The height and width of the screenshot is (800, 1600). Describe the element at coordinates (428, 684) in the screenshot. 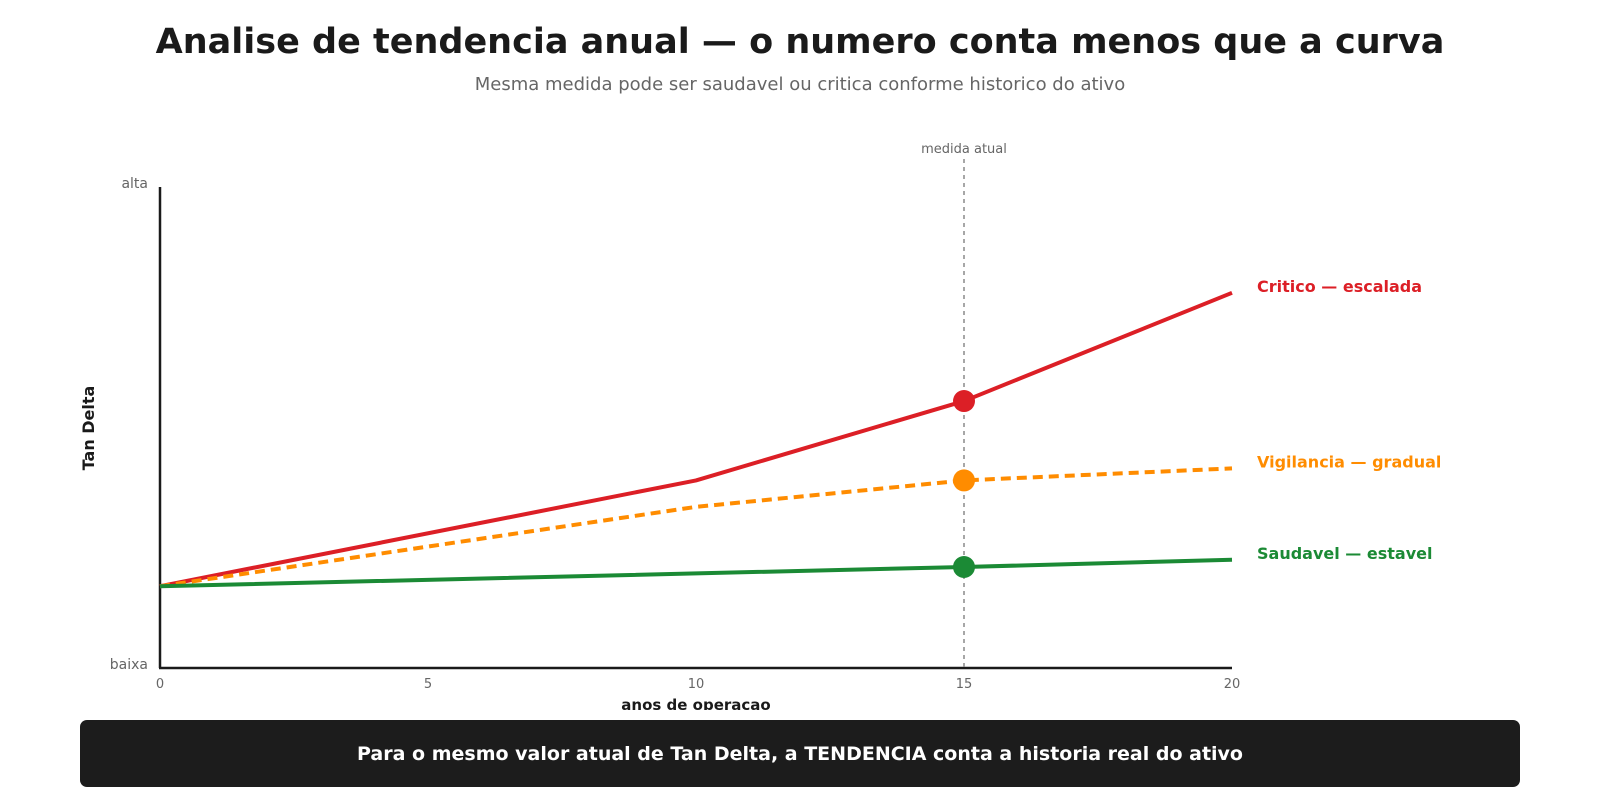

I see `x-tick-label-5: 5` at that location.